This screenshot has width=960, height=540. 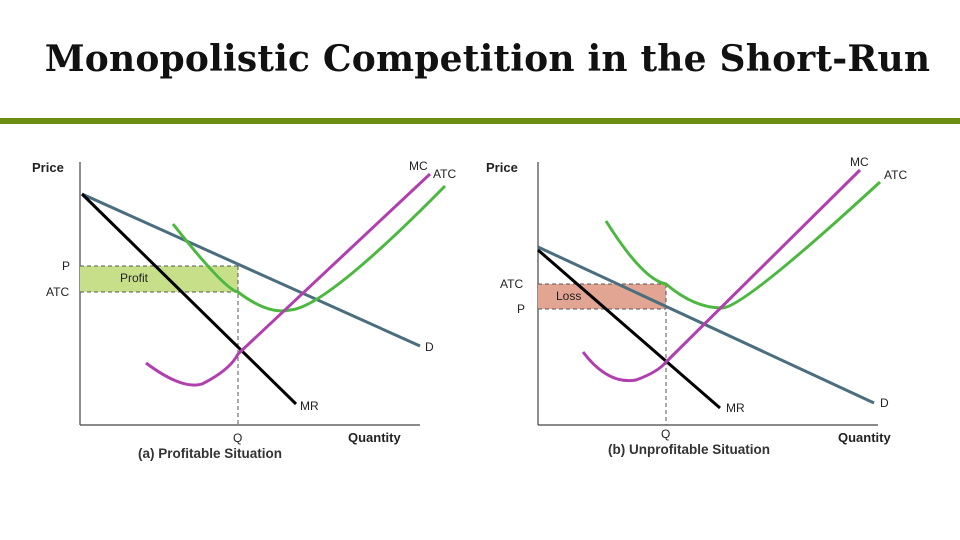 I want to click on profit-label: Profit, so click(x=134, y=278).